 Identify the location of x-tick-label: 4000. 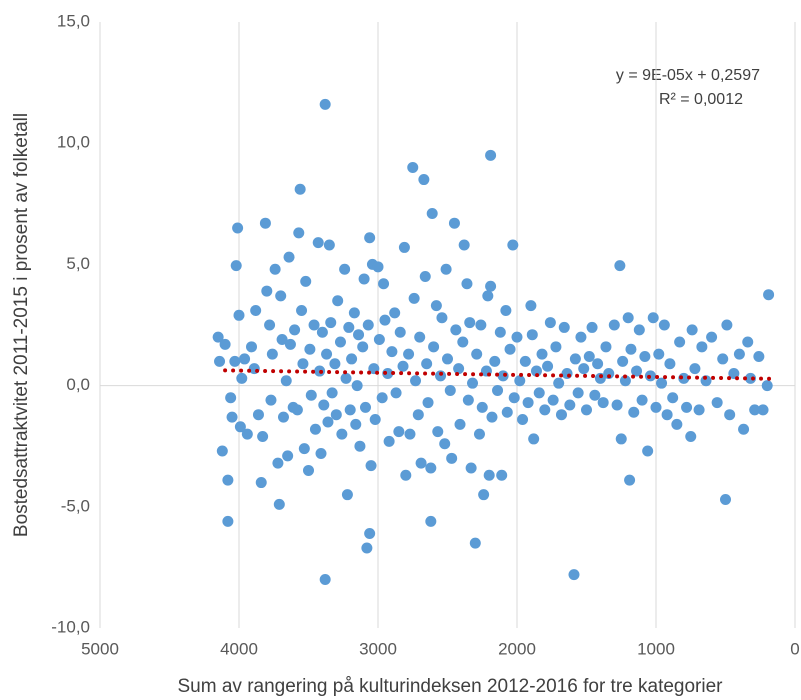
(239, 648).